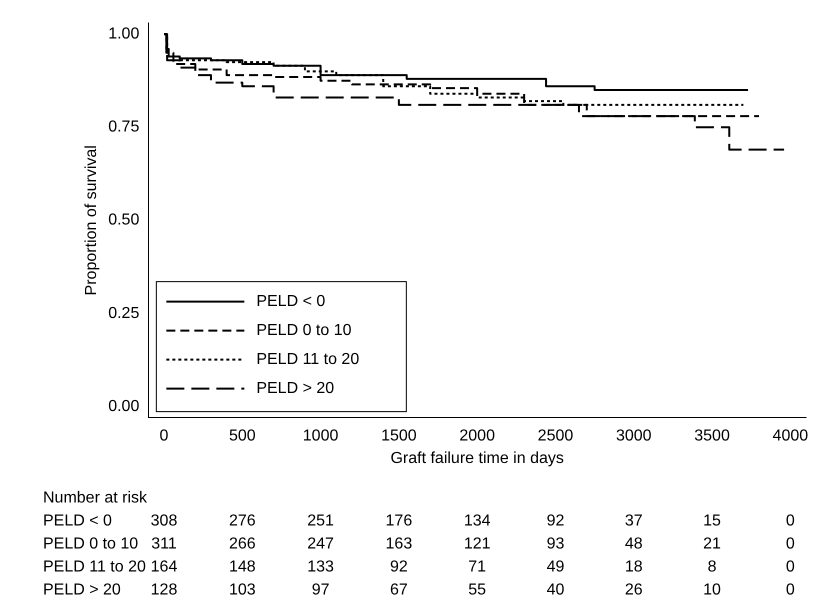 The width and height of the screenshot is (839, 611). I want to click on x-tick-label: 4000, so click(790, 436).